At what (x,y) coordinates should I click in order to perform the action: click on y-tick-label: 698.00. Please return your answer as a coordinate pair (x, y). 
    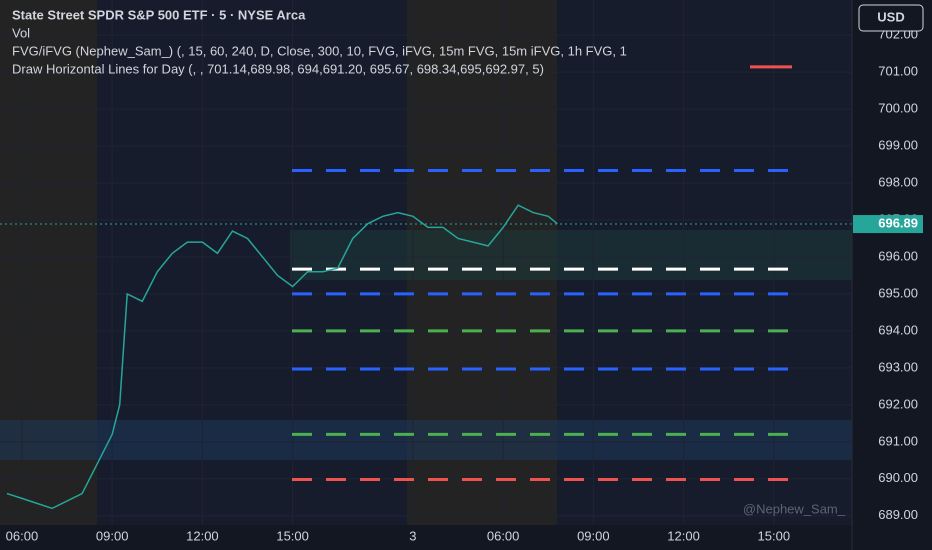
    Looking at the image, I should click on (898, 181).